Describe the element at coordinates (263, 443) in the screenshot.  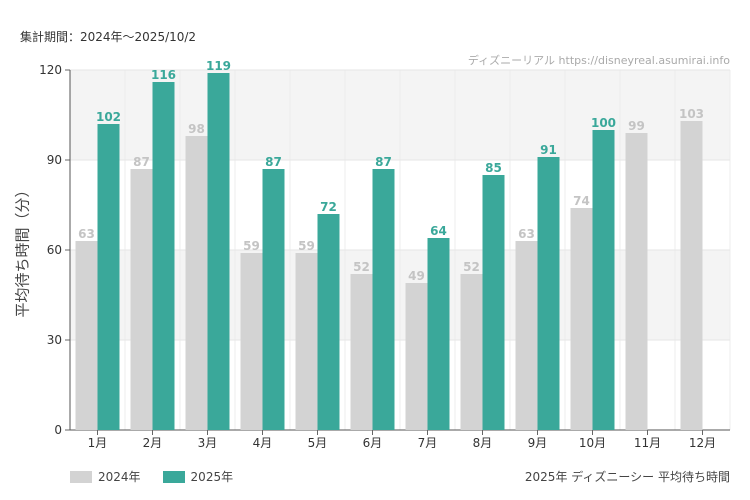
I see `x-tick-label: 4月` at that location.